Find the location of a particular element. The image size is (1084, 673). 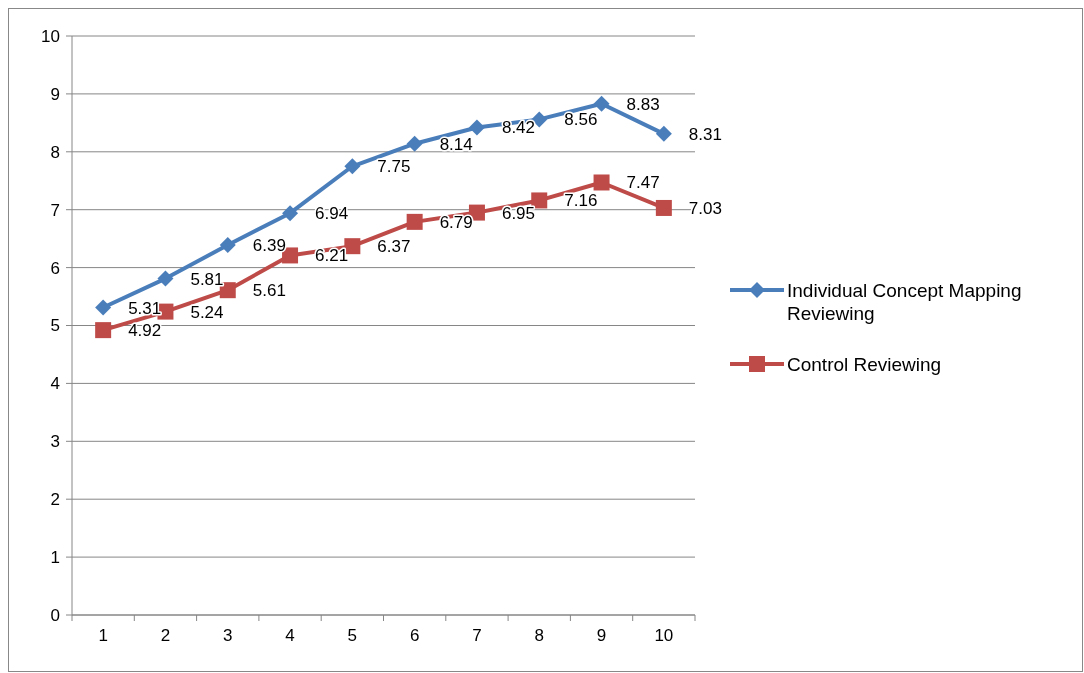

y-tick-label: 1 is located at coordinates (55, 558).